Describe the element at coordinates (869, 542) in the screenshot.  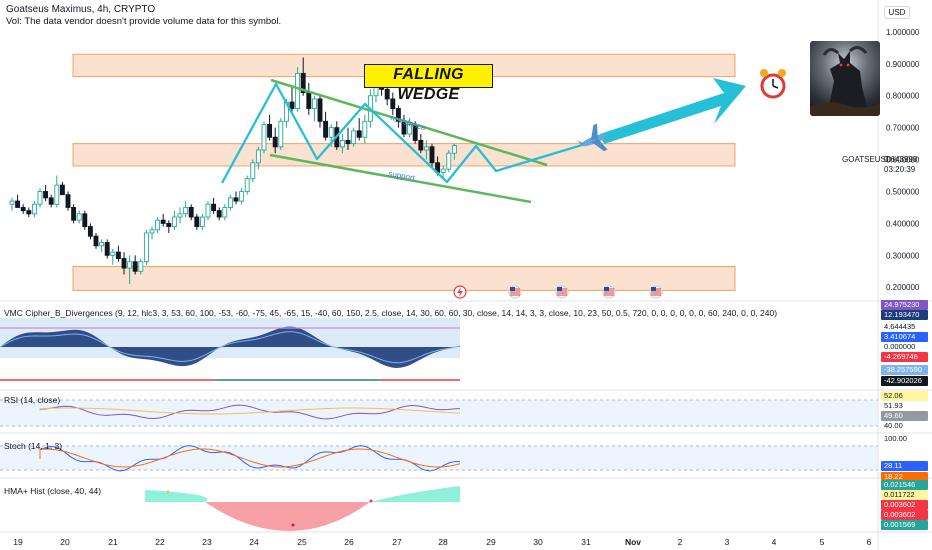
I see `time-axis-label: 6` at that location.